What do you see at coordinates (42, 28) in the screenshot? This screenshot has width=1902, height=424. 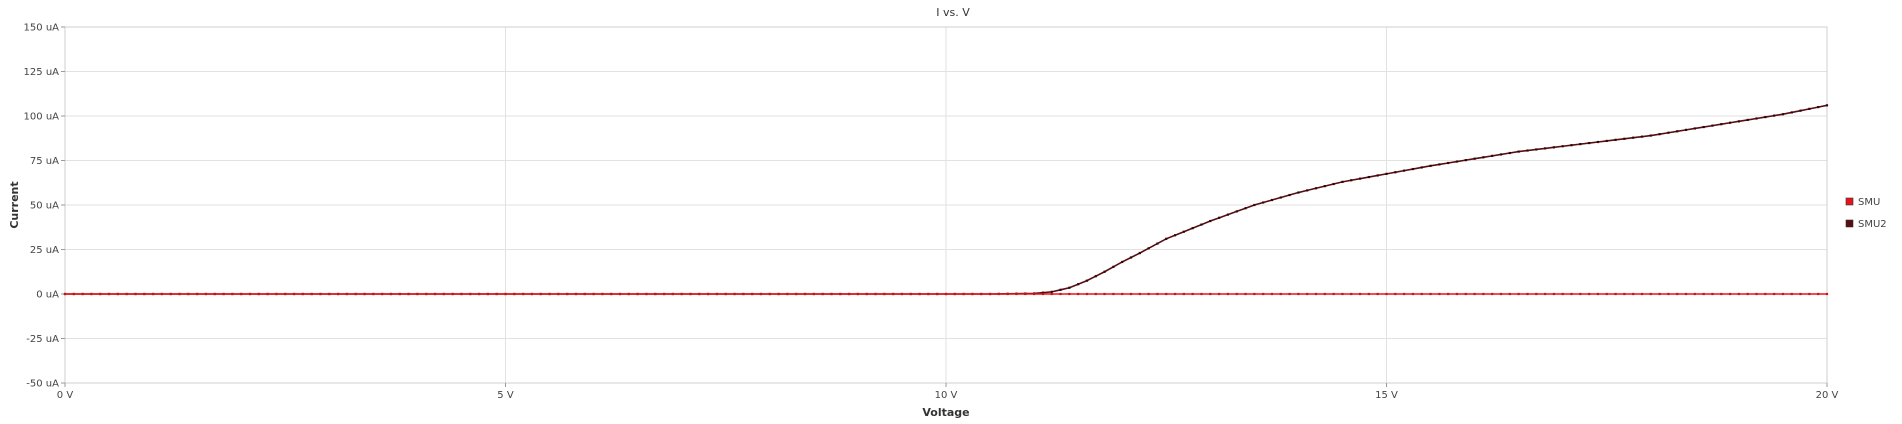 I see `y-tick-label: 150 uA` at bounding box center [42, 28].